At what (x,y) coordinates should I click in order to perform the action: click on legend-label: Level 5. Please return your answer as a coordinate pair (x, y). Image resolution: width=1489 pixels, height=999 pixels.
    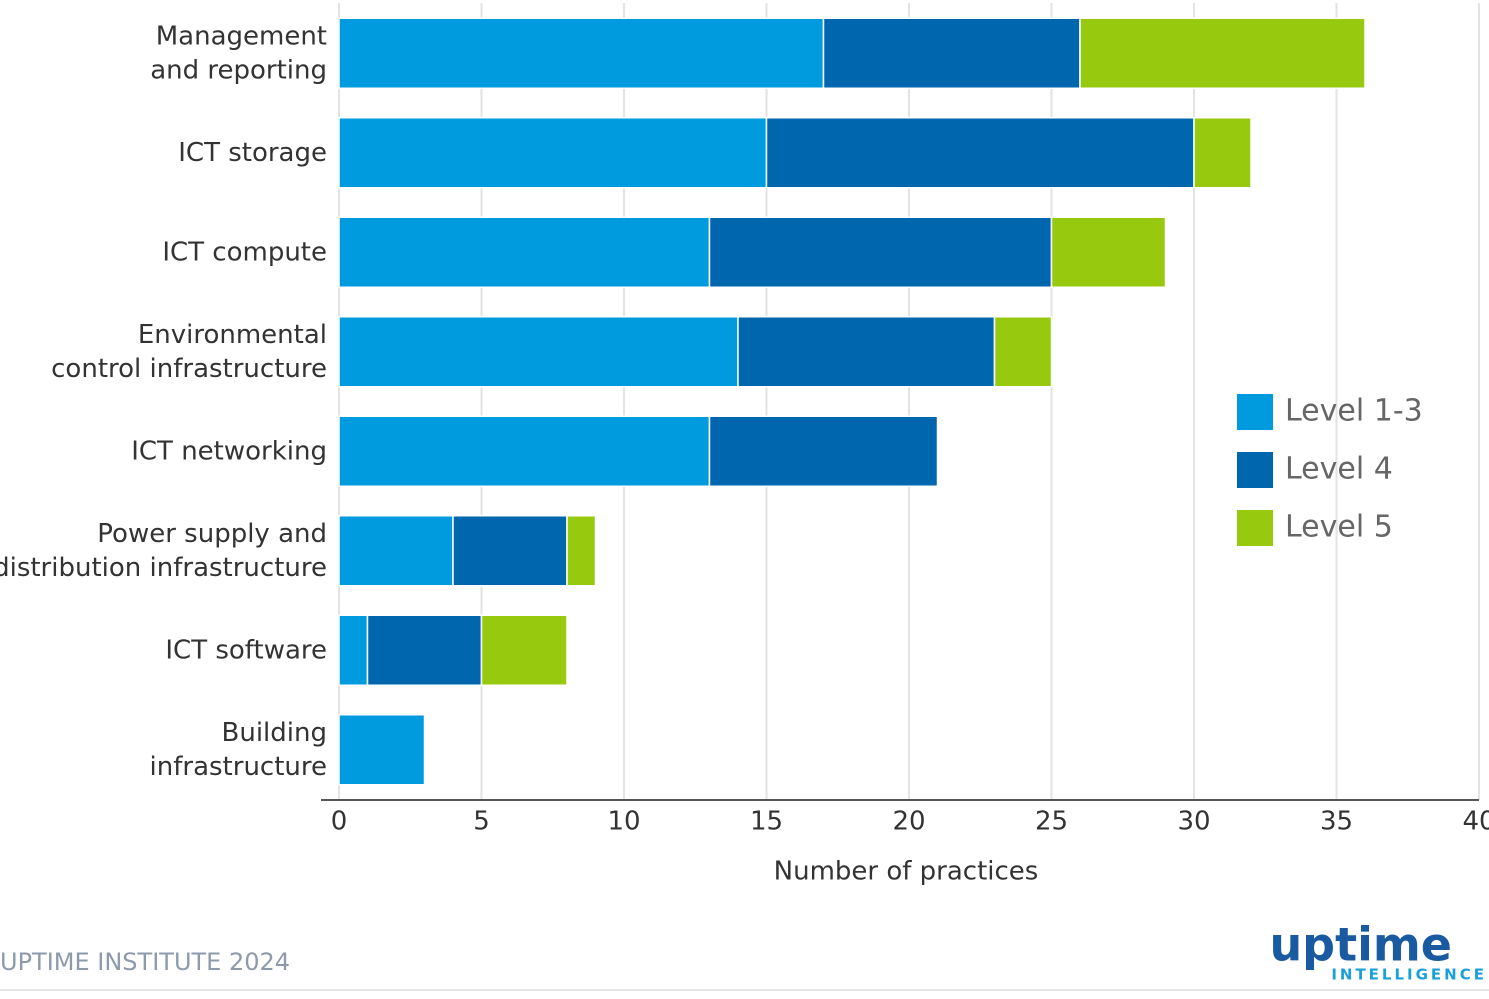
    Looking at the image, I should click on (1339, 527).